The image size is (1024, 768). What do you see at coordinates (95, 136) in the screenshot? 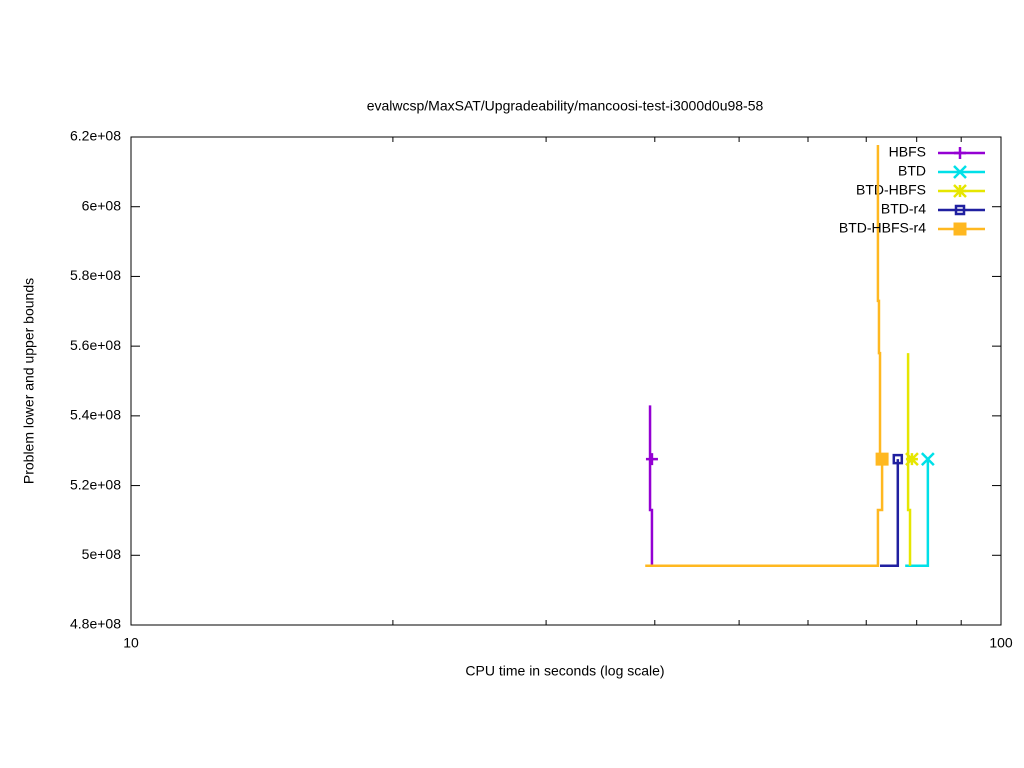
I see `y-tick-label: 6.2e+08` at bounding box center [95, 136].